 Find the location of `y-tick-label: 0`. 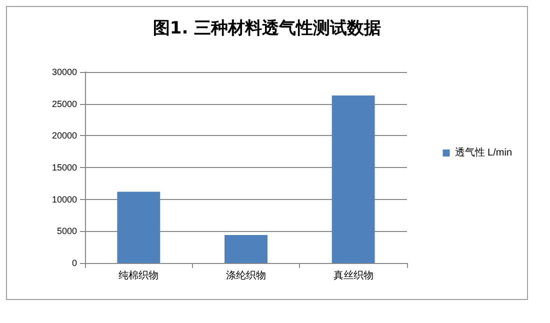

y-tick-label: 0 is located at coordinates (74, 263).